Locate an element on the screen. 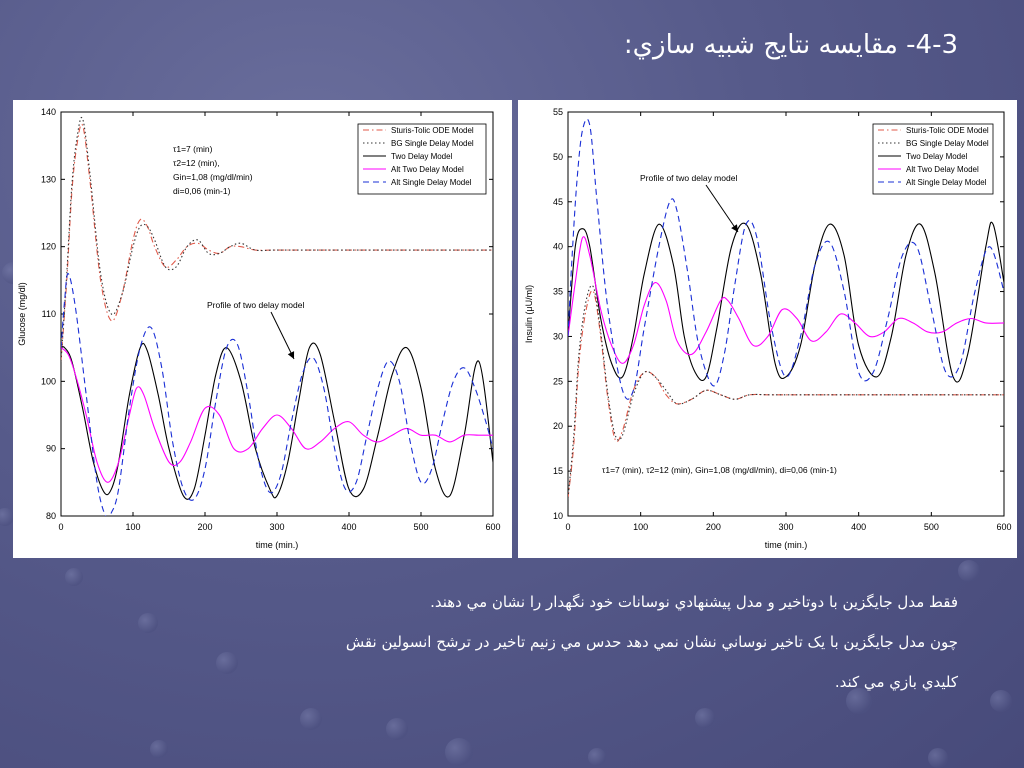 This screenshot has height=768, width=1024. y-tick-label: 100 is located at coordinates (48, 381).